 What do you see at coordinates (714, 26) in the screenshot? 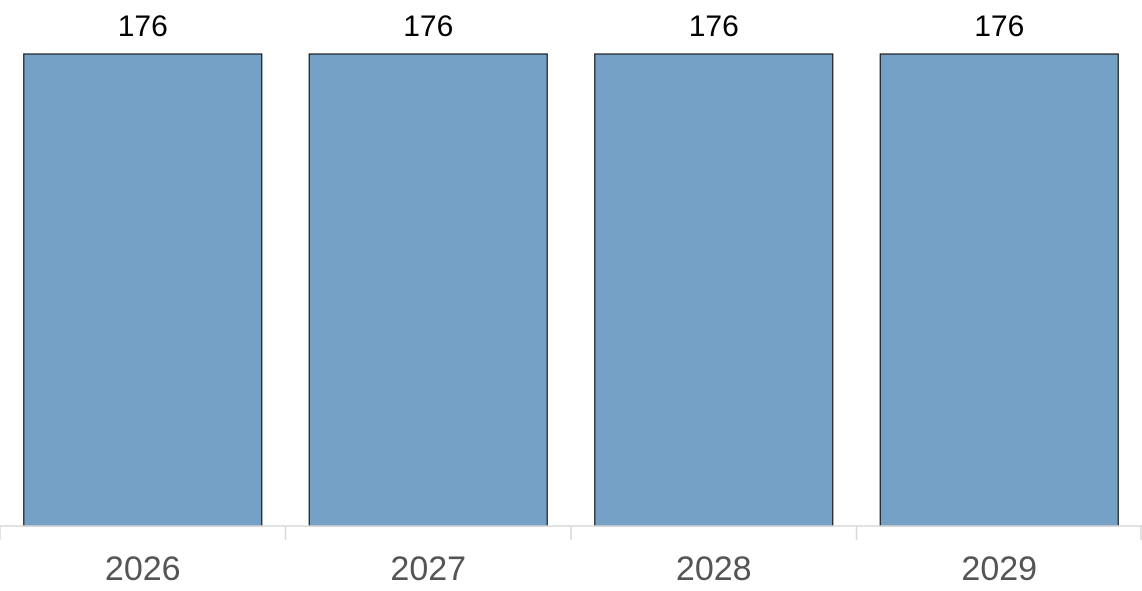
I see `data-label-2028: 176` at bounding box center [714, 26].